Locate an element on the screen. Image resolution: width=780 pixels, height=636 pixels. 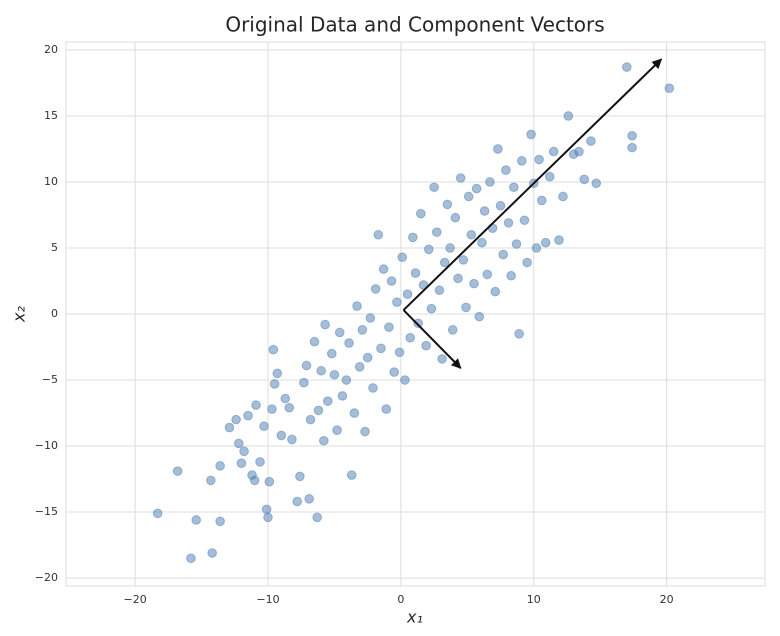
y-tick-label: 5 is located at coordinates (54, 247).